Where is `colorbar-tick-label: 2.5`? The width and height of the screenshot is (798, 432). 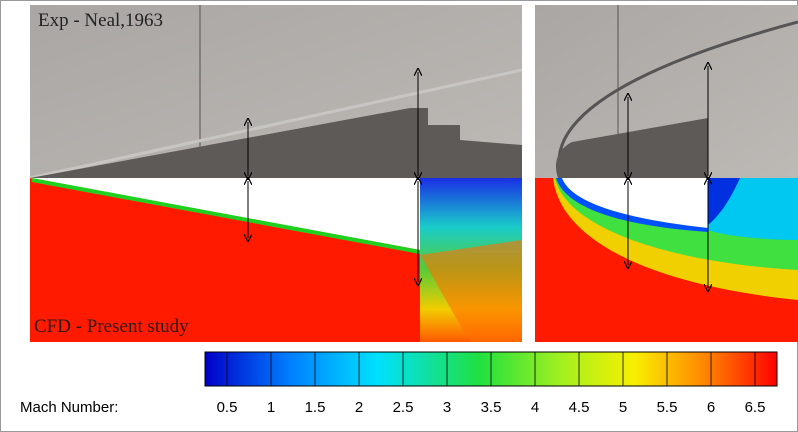
colorbar-tick-label: 2.5 is located at coordinates (403, 407).